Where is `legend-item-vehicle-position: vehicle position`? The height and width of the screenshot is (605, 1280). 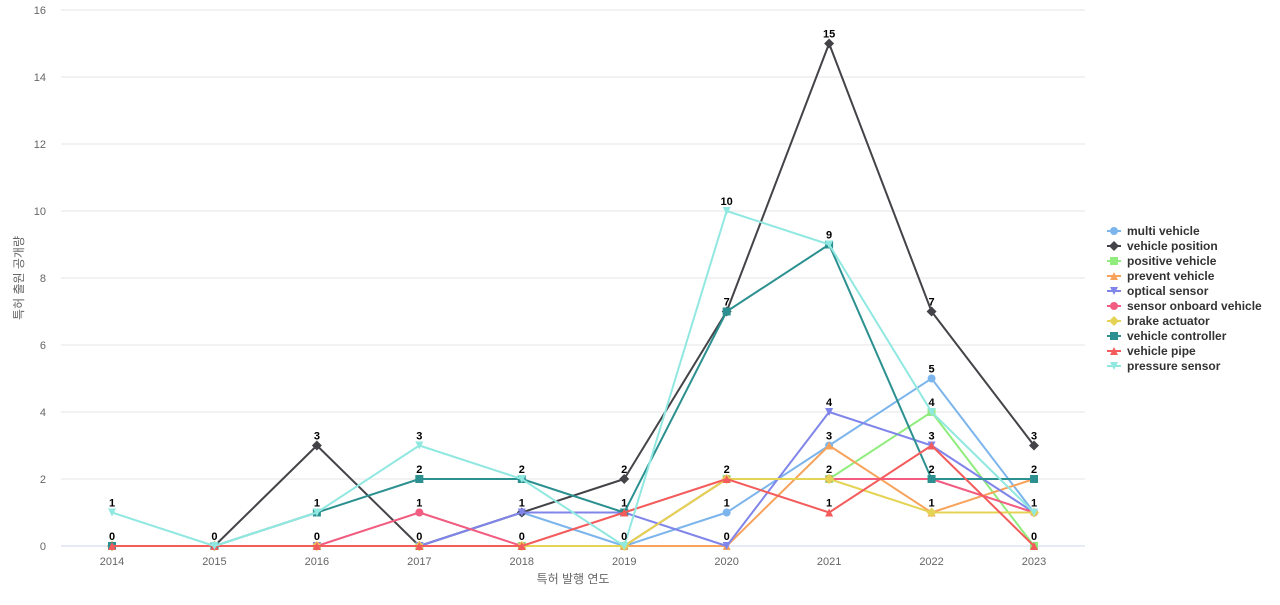
legend-item-vehicle-position: vehicle position is located at coordinates (1162, 246).